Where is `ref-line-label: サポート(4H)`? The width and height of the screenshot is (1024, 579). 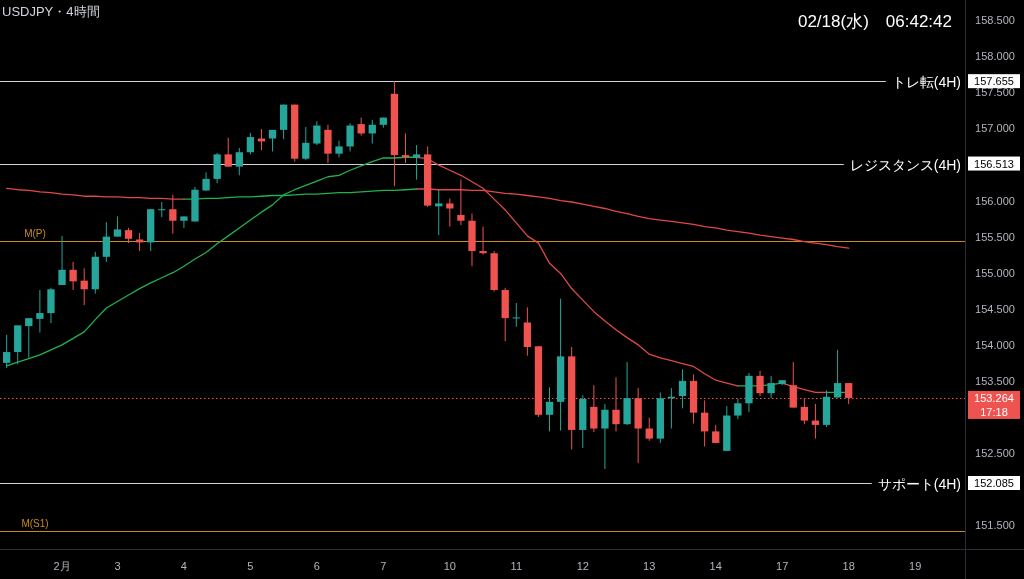 ref-line-label: サポート(4H) is located at coordinates (919, 483).